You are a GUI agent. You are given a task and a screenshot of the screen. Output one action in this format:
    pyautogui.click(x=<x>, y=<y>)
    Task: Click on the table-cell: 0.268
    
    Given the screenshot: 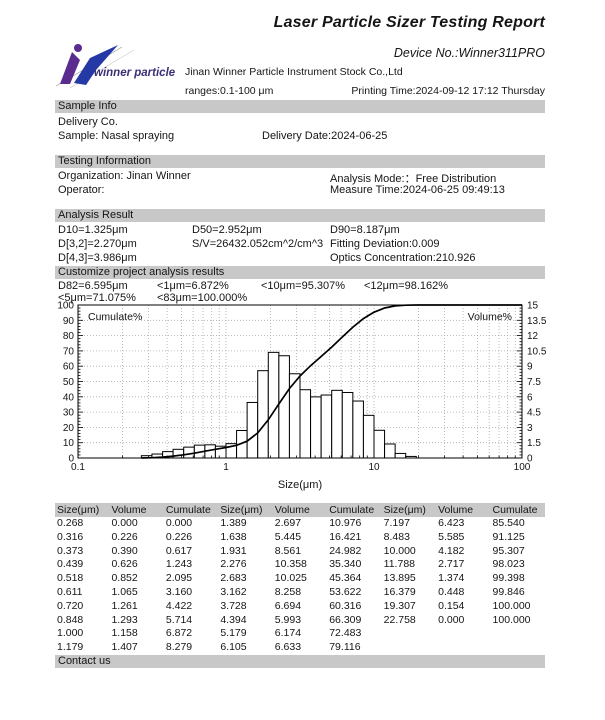 What is the action you would take?
    pyautogui.click(x=70, y=523)
    